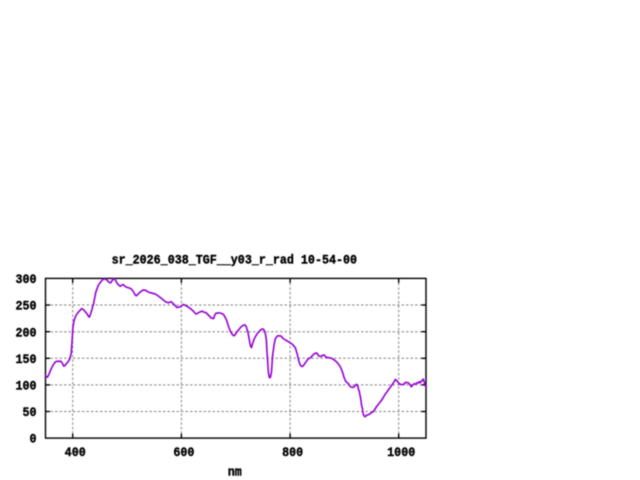  I want to click on svg-text: nm, so click(235, 472).